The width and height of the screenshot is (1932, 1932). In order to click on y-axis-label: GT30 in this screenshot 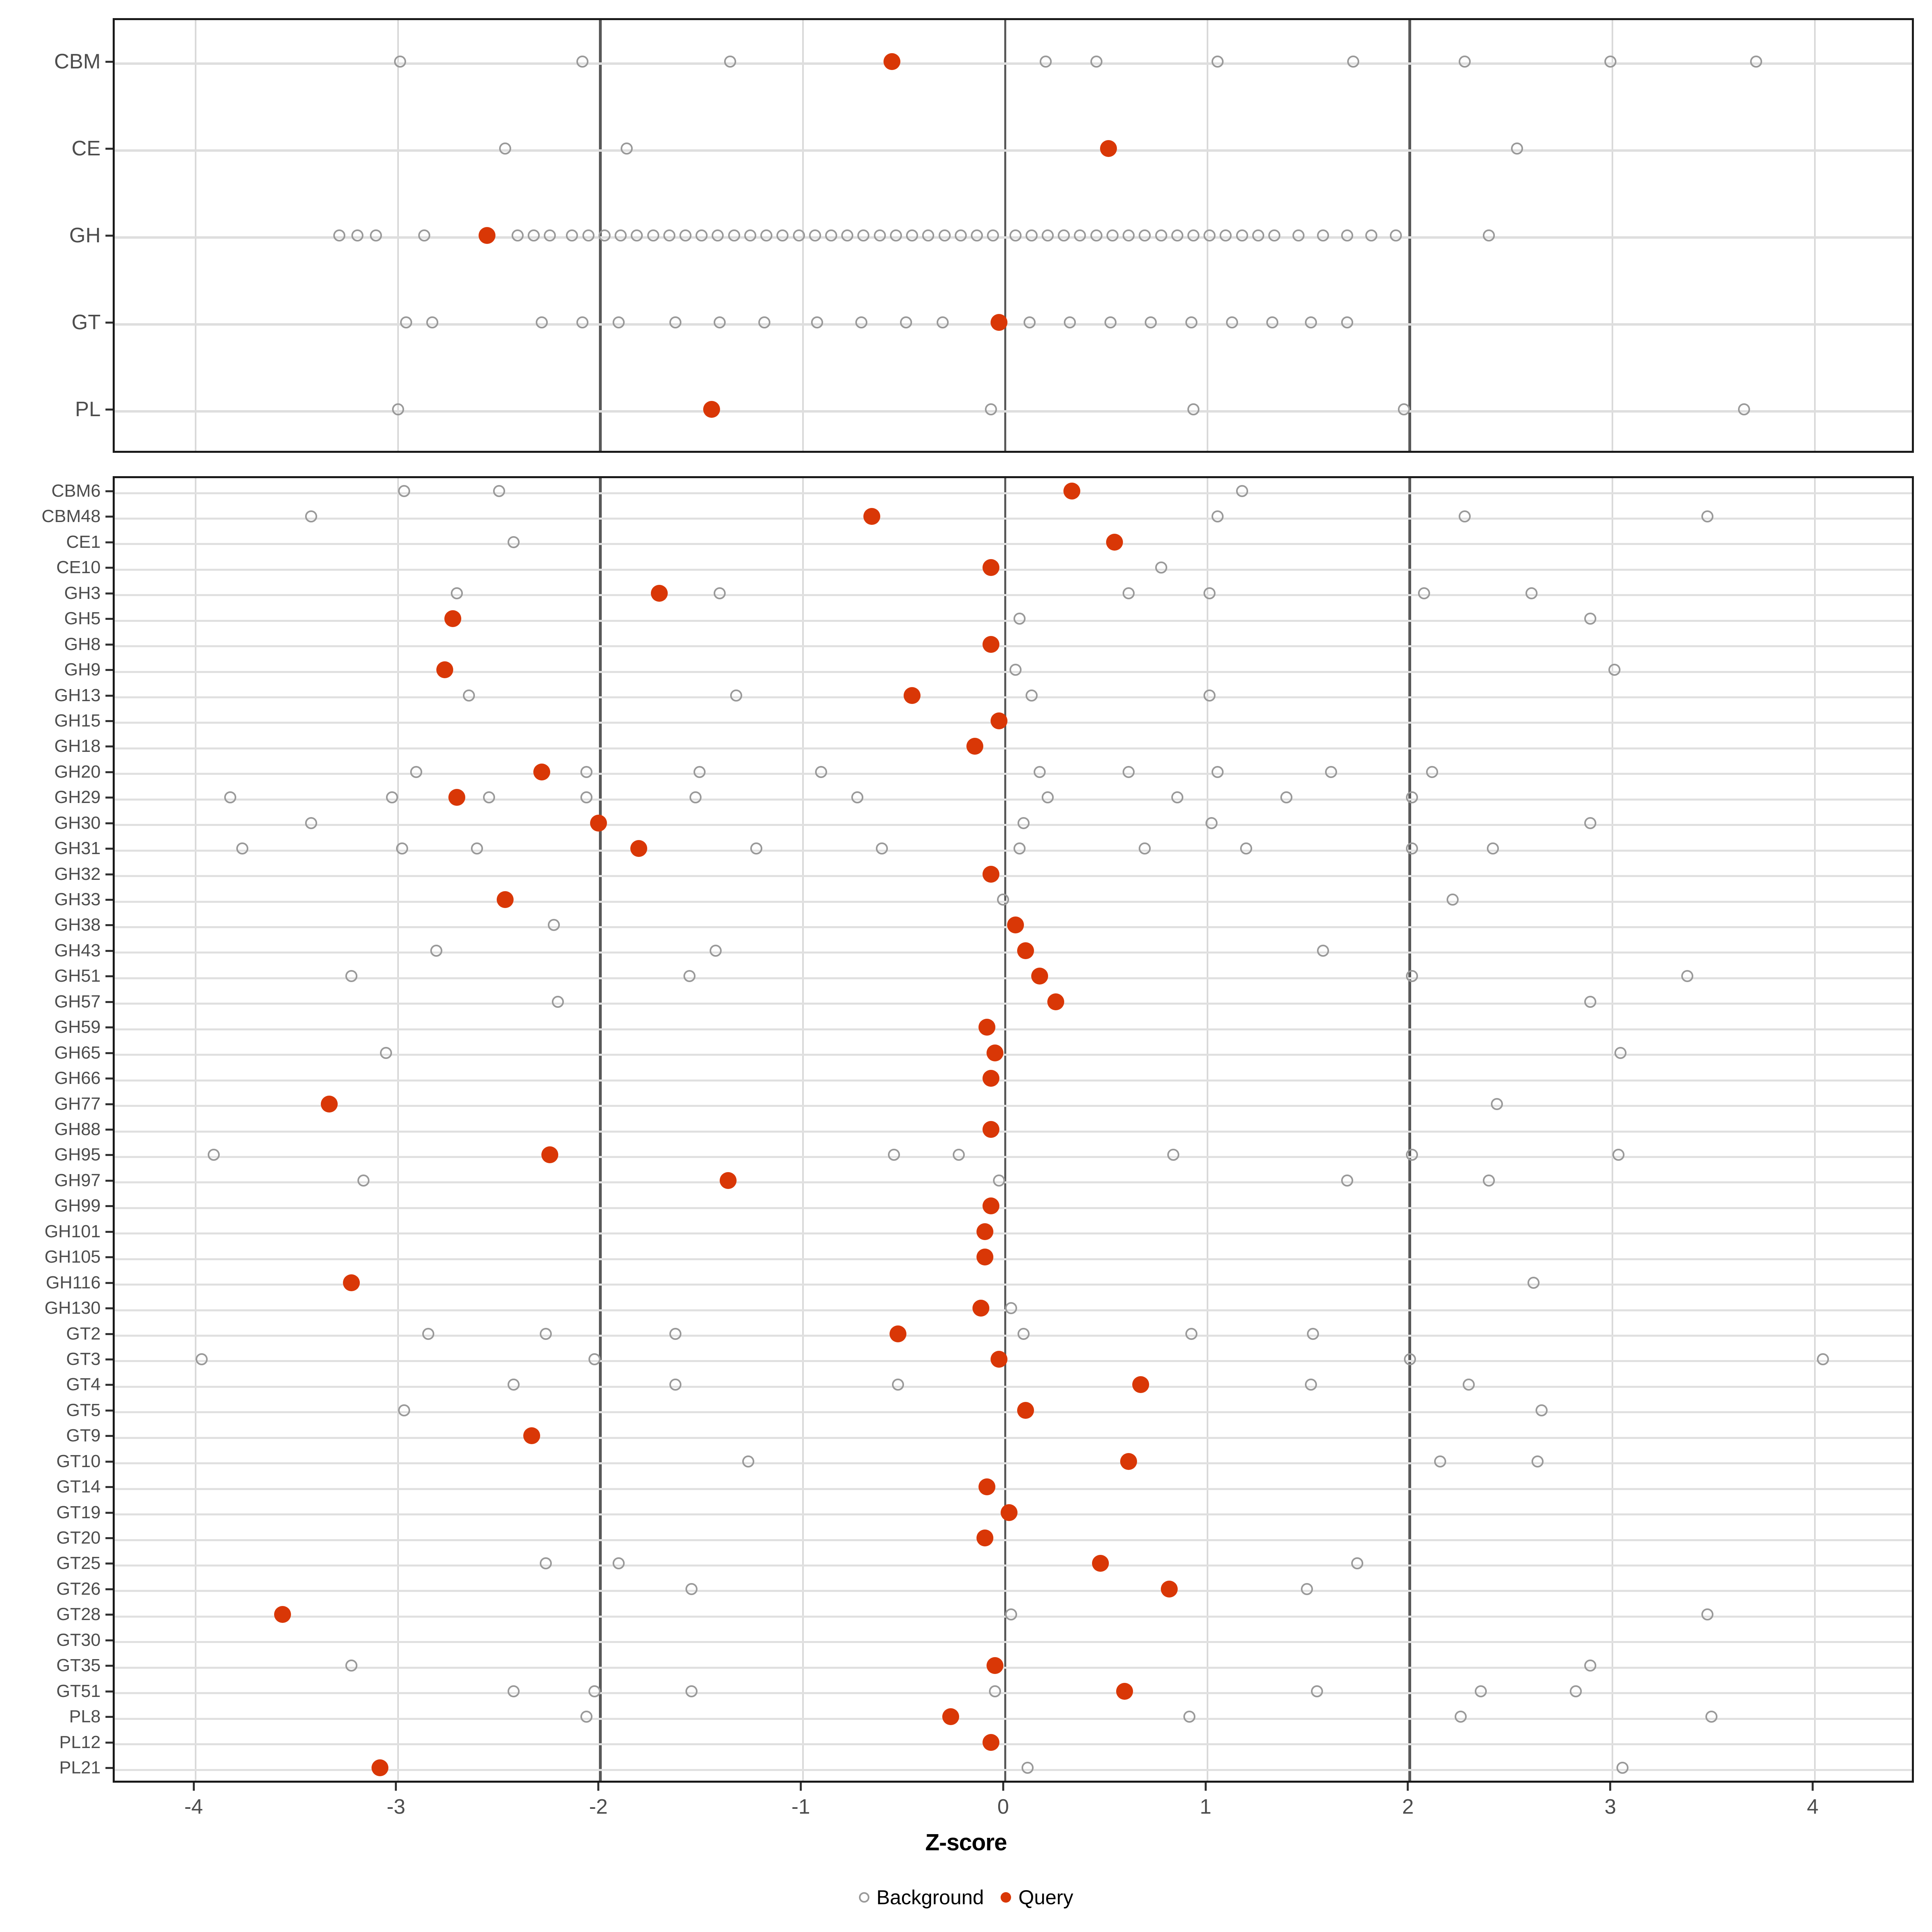, I will do `click(78, 1640)`.